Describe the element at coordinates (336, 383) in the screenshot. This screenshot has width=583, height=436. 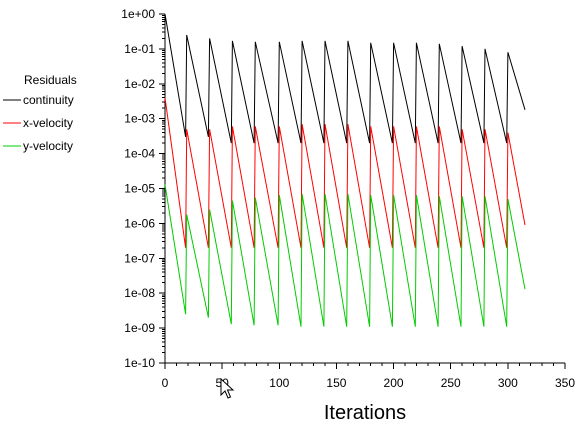
I see `x-tick-label: 150` at that location.